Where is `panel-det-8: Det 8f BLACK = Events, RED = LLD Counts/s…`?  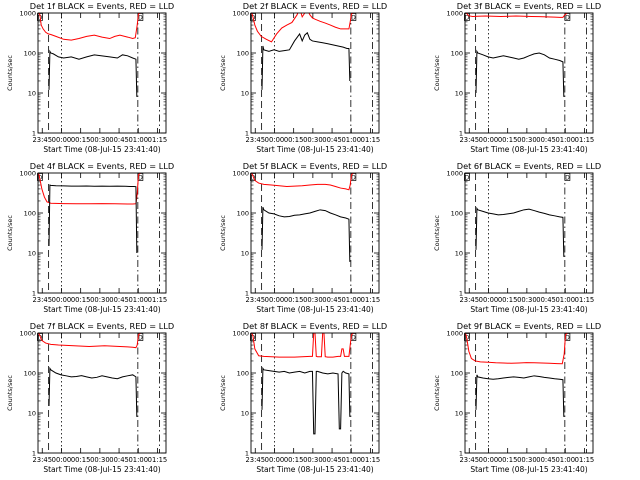
panel-det-8: Det 8f BLACK = Events, RED = LLD Counts/s… is located at coordinates (303, 397).